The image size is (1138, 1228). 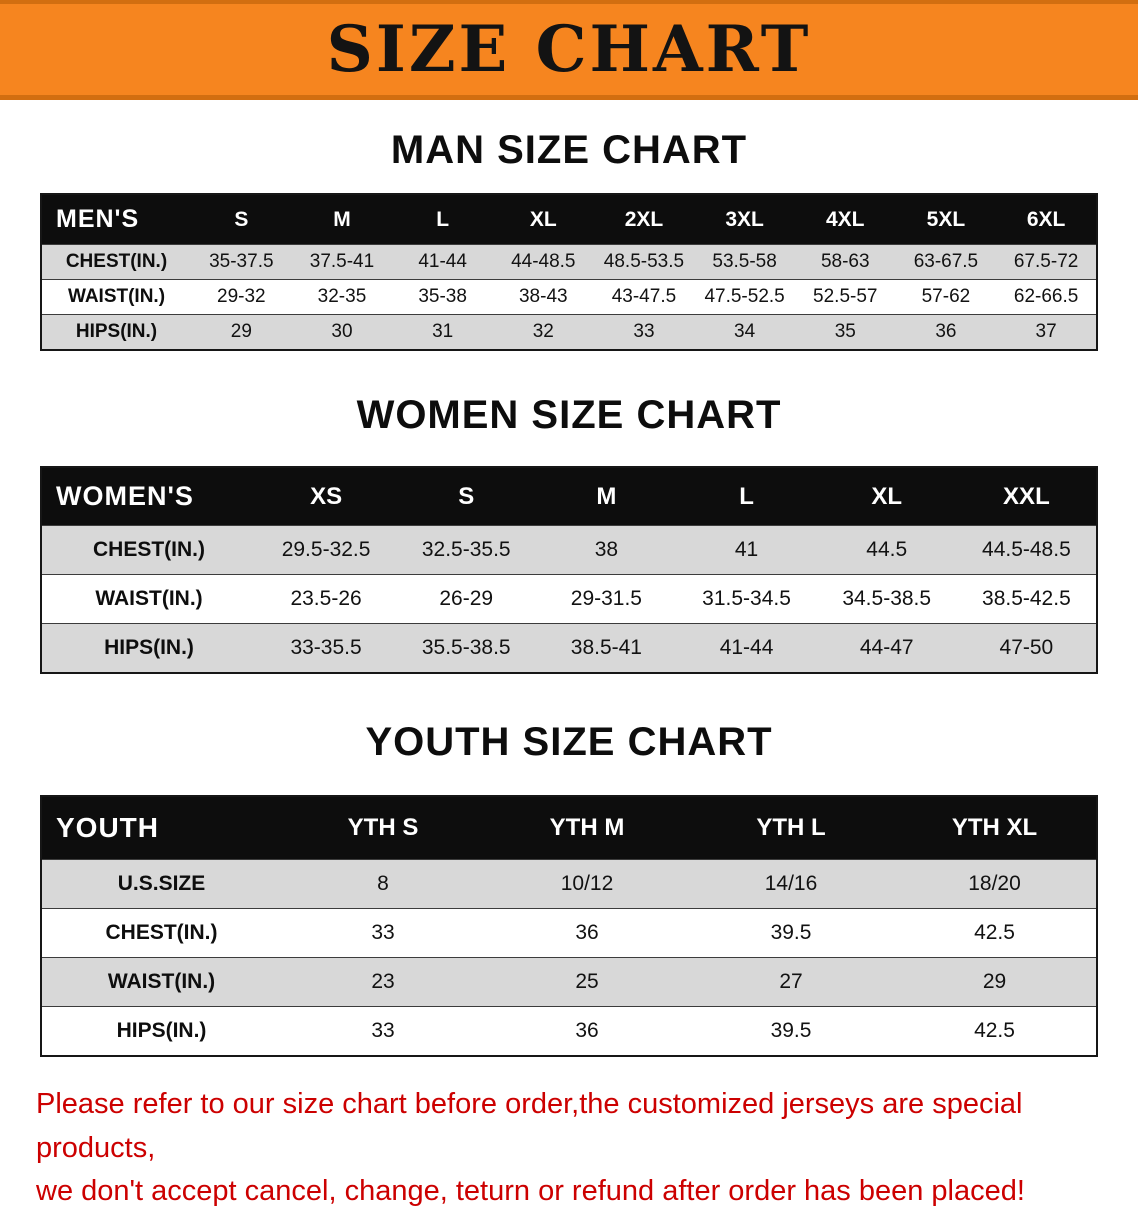 What do you see at coordinates (1026, 496) in the screenshot?
I see `size-column-header: XXL` at bounding box center [1026, 496].